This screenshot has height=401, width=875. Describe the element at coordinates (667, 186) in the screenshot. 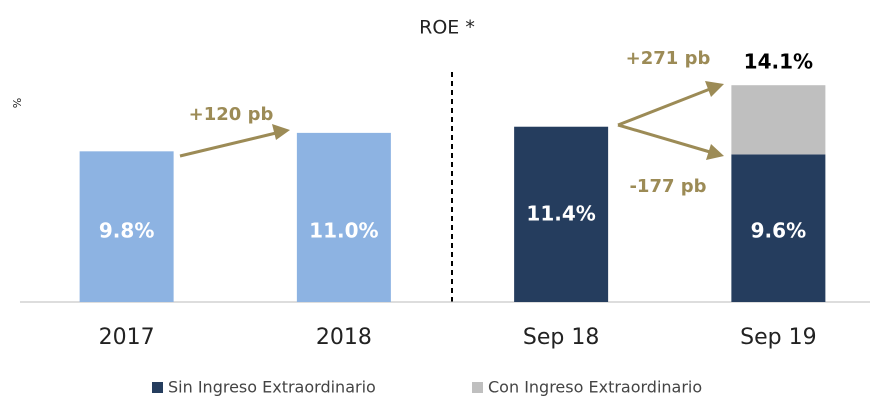

I see `annotation: -177 pb` at that location.